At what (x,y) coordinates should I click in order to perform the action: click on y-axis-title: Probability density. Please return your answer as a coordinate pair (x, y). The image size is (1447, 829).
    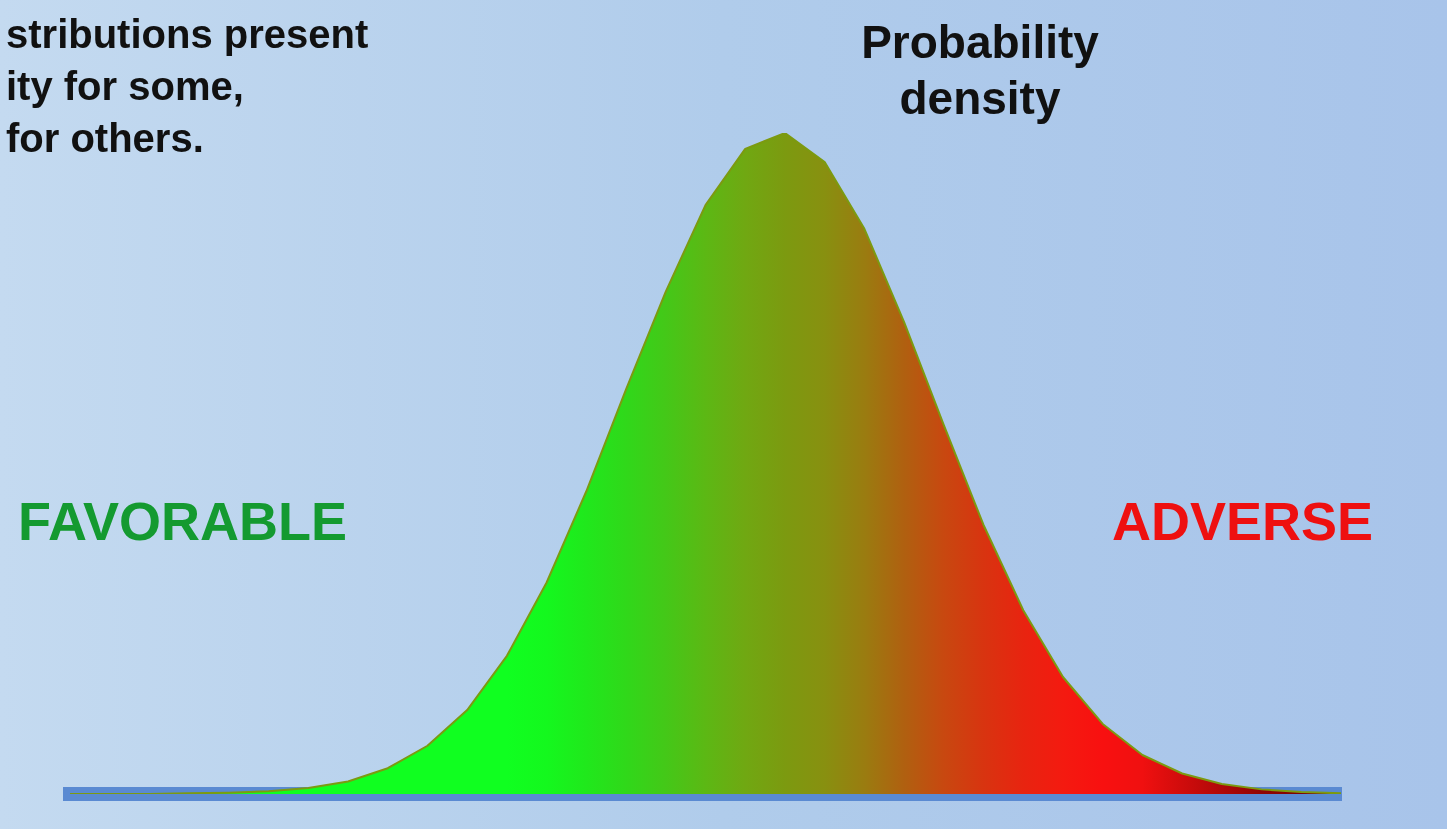
    Looking at the image, I should click on (980, 70).